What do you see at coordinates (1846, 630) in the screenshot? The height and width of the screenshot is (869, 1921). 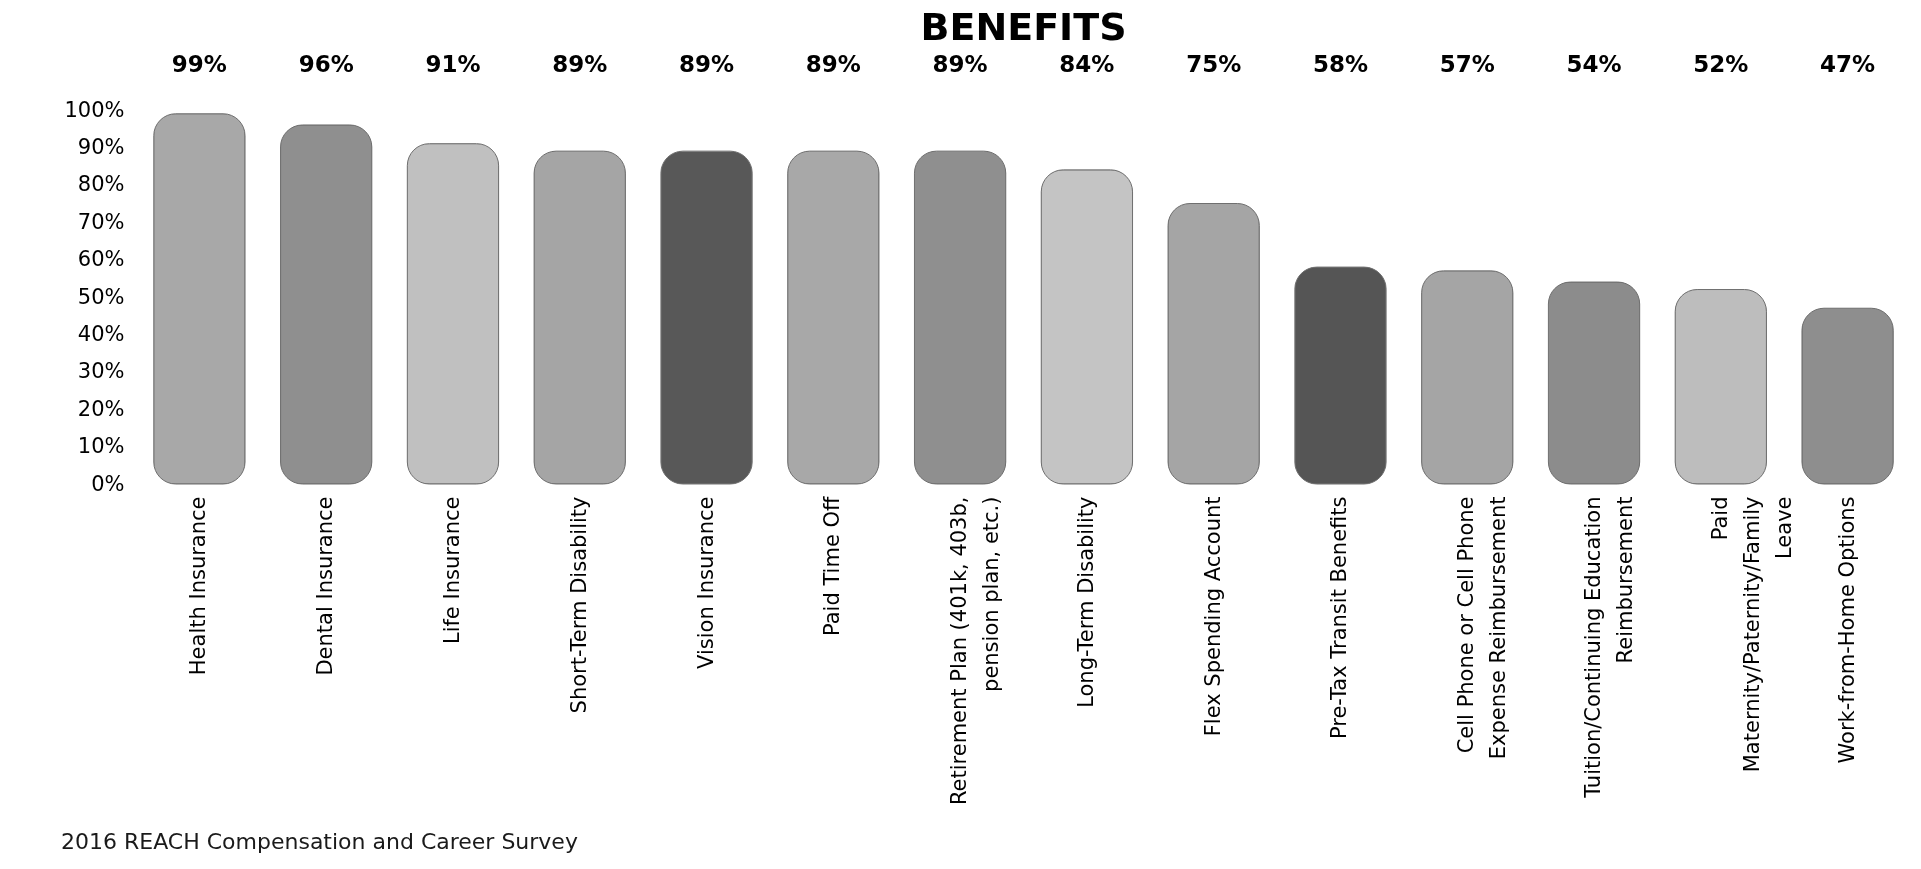 I see `x-tick-label: Work-from-Home Options` at bounding box center [1846, 630].